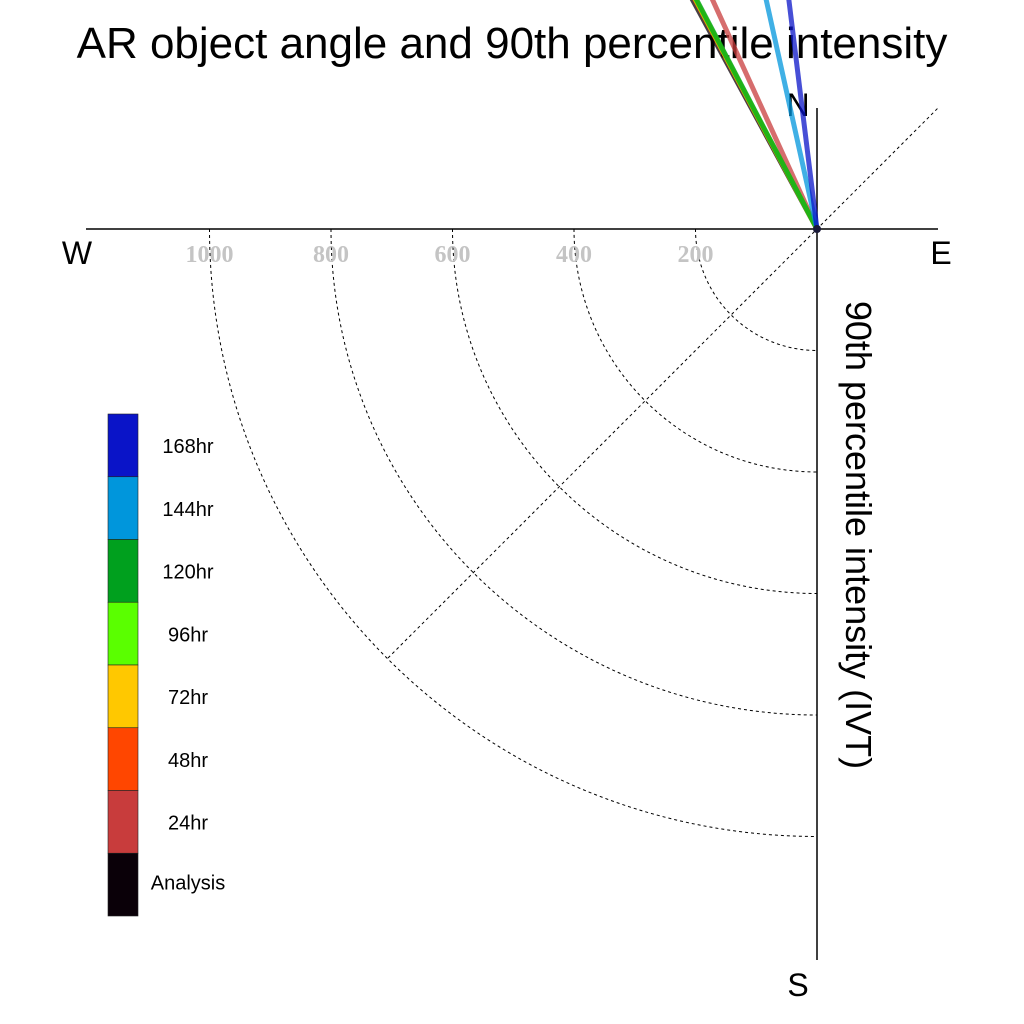  Describe the element at coordinates (858, 535) in the screenshot. I see `y-axis-label: 90th percentile intensity (IVT)` at that location.